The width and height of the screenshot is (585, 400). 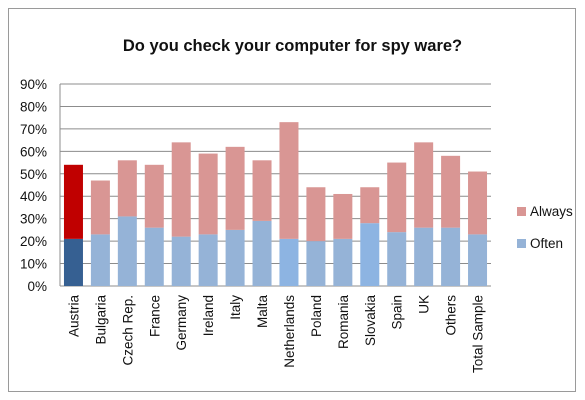 I want to click on legend-label-often: Often, so click(x=546, y=243).